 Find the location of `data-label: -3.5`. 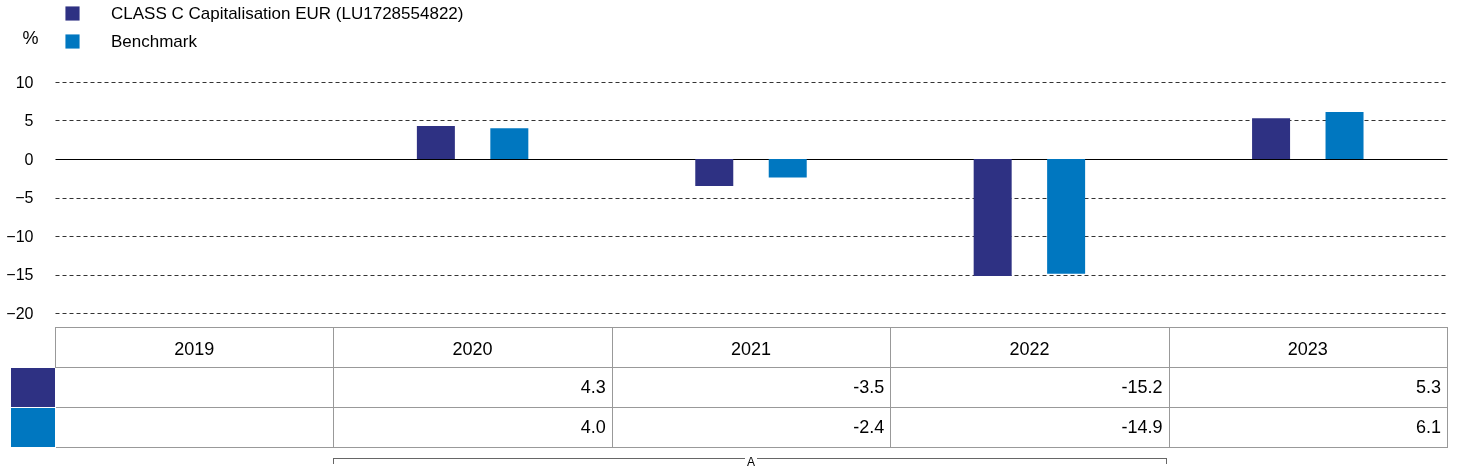

data-label: -3.5 is located at coordinates (751, 387).